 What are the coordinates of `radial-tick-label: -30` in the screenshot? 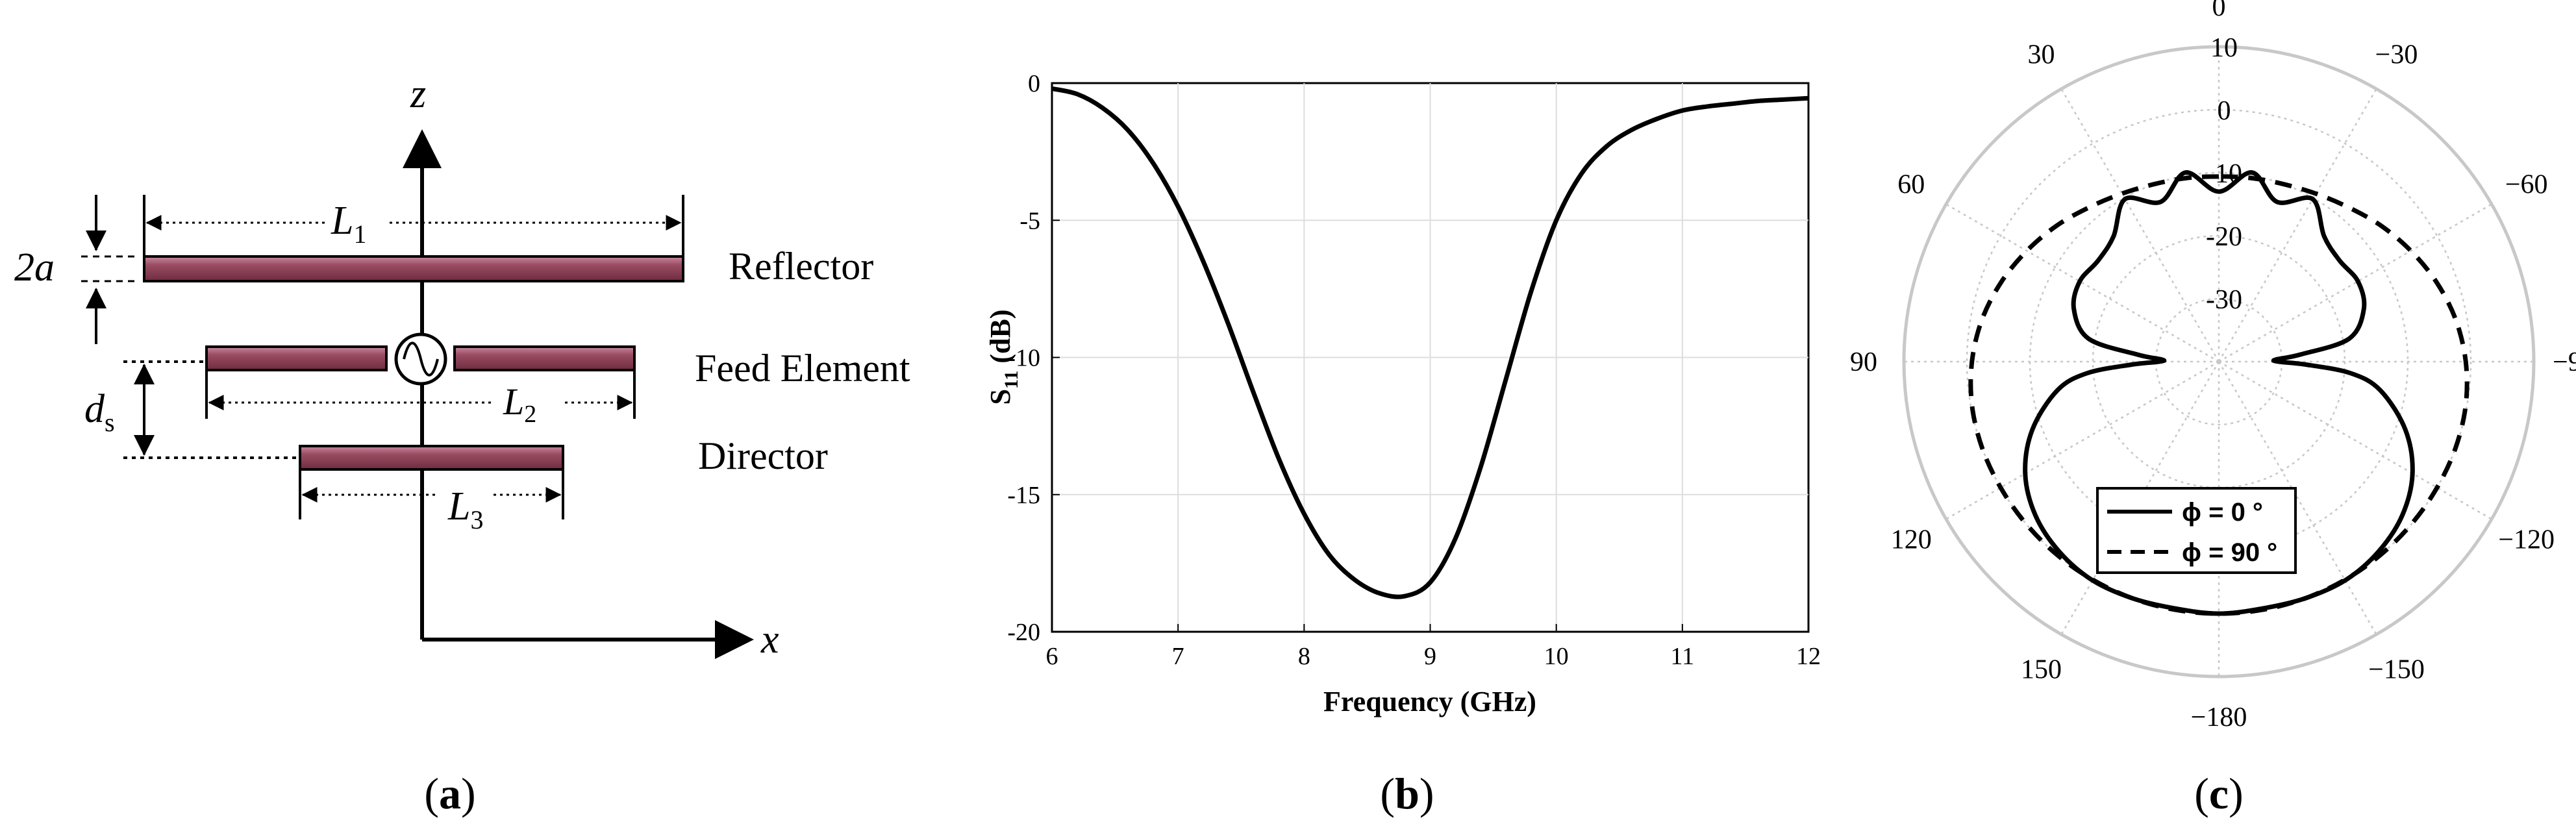 It's located at (2224, 300).